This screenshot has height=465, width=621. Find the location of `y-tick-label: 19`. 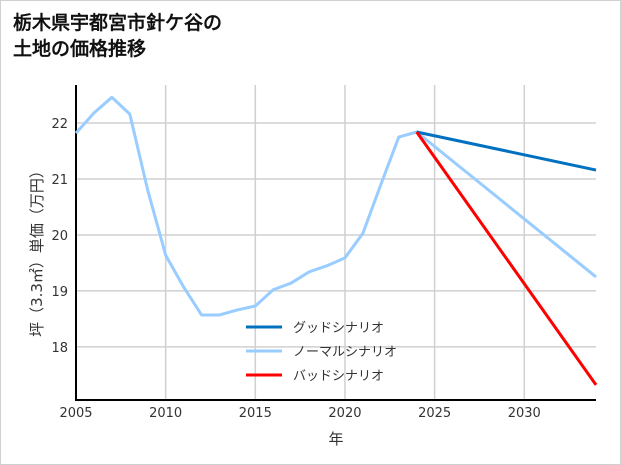

y-tick-label: 19 is located at coordinates (59, 292).